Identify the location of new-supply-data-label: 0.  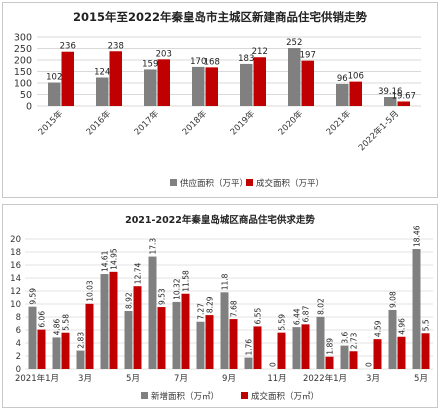
(369, 364).